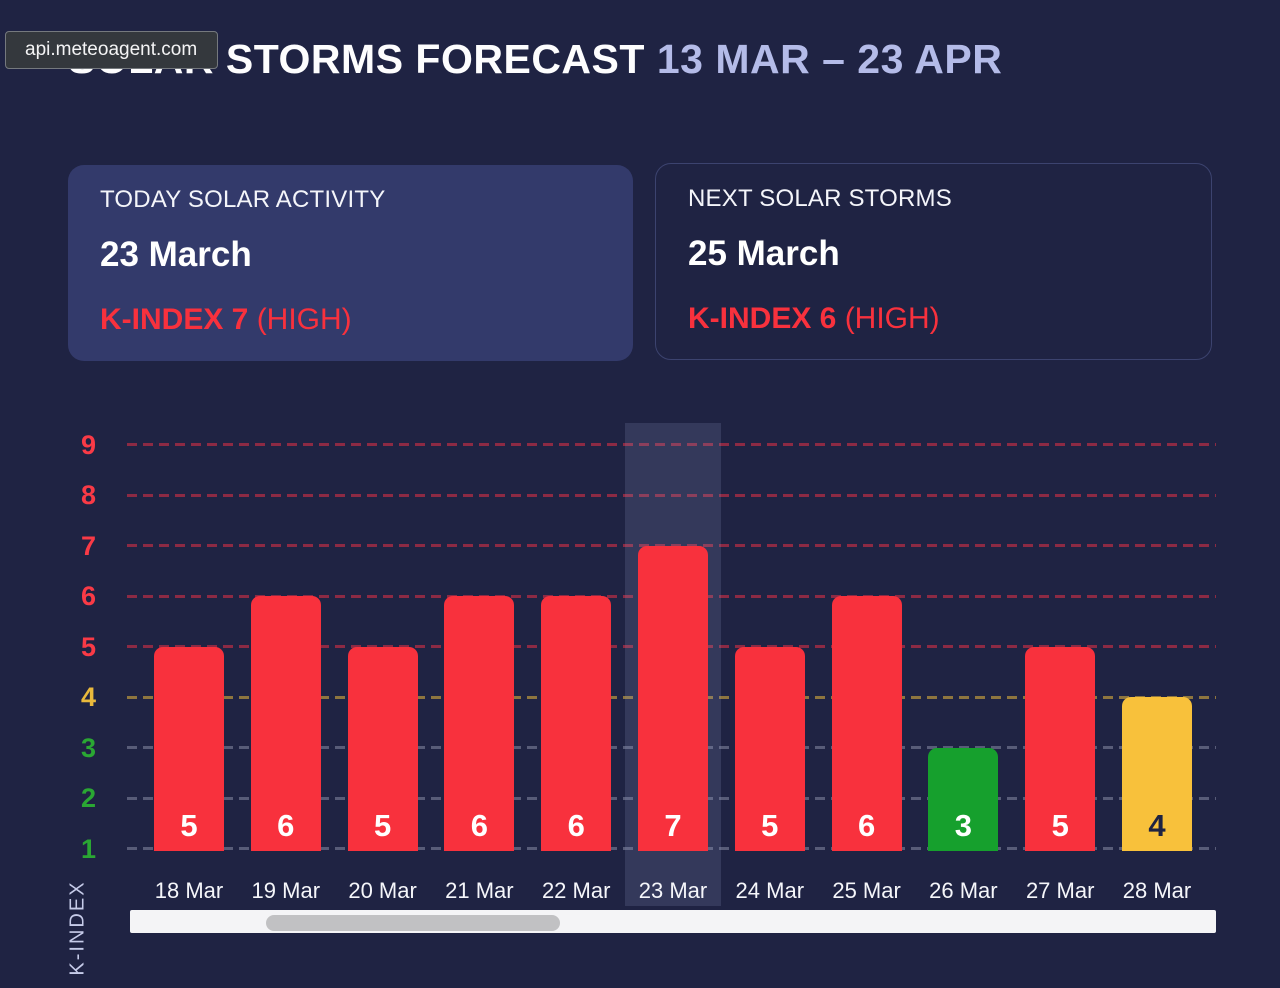 This screenshot has height=988, width=1280. Describe the element at coordinates (189, 890) in the screenshot. I see `x-label-18-mar: 18 Mar` at that location.